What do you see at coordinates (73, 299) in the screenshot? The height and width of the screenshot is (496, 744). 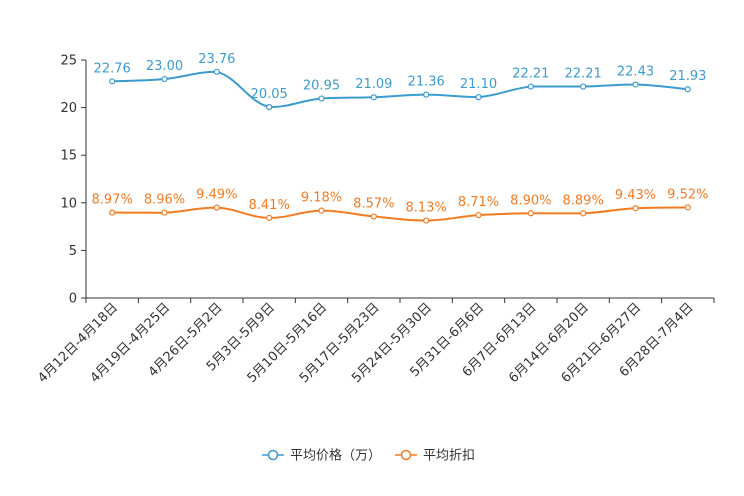 I see `y-tick-label: 0` at bounding box center [73, 299].